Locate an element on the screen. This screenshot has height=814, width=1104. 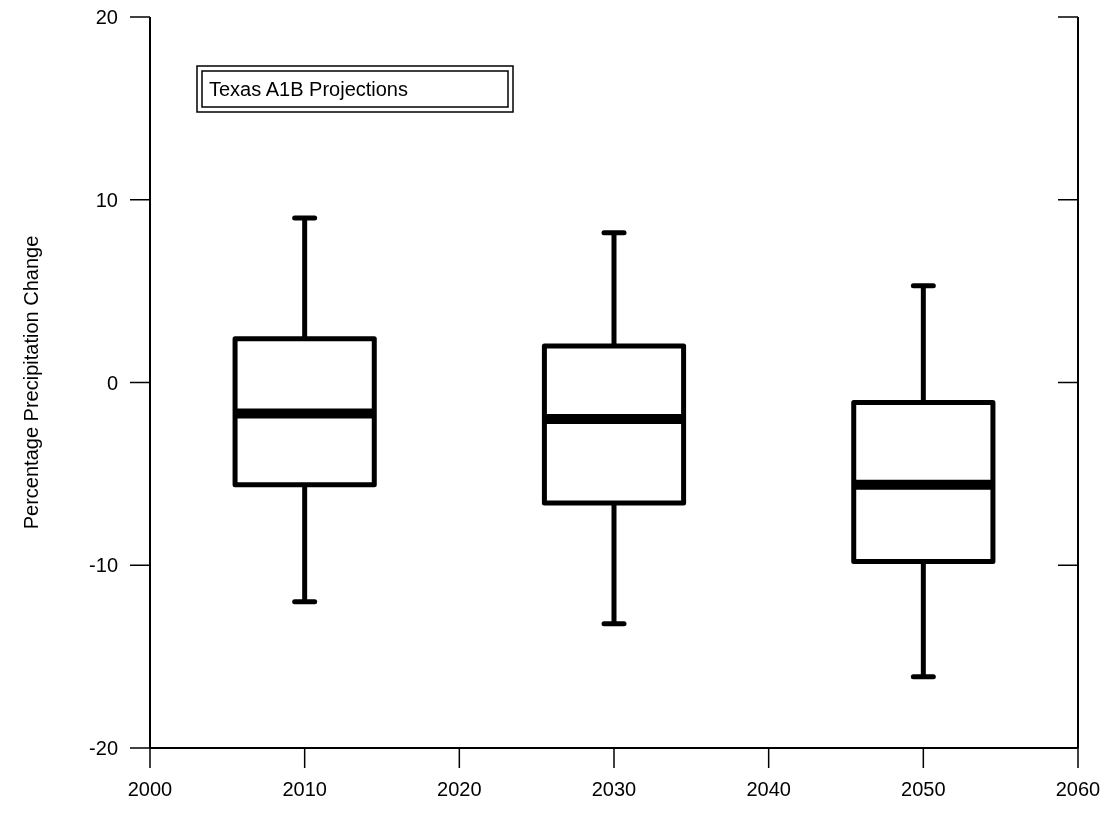
x-tick-label: 2010 is located at coordinates (304, 789).